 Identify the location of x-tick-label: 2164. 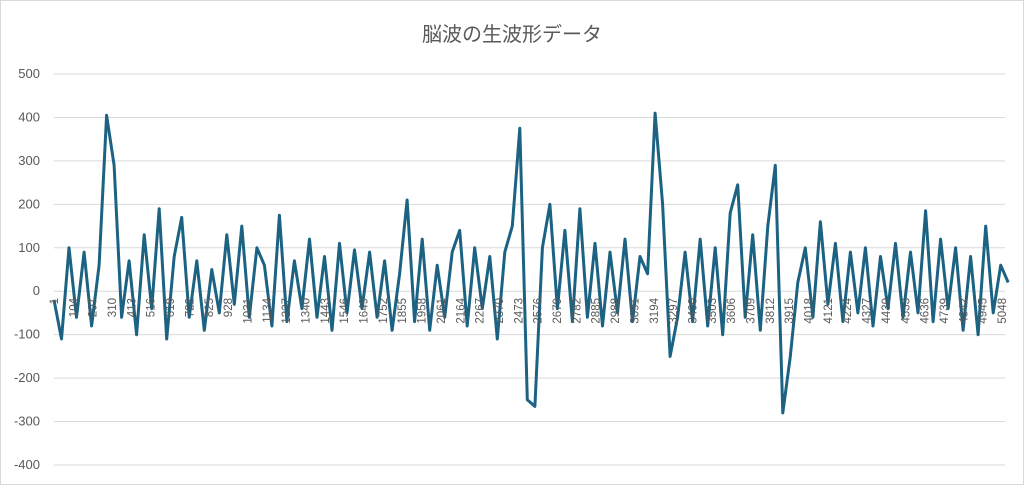
(461, 310).